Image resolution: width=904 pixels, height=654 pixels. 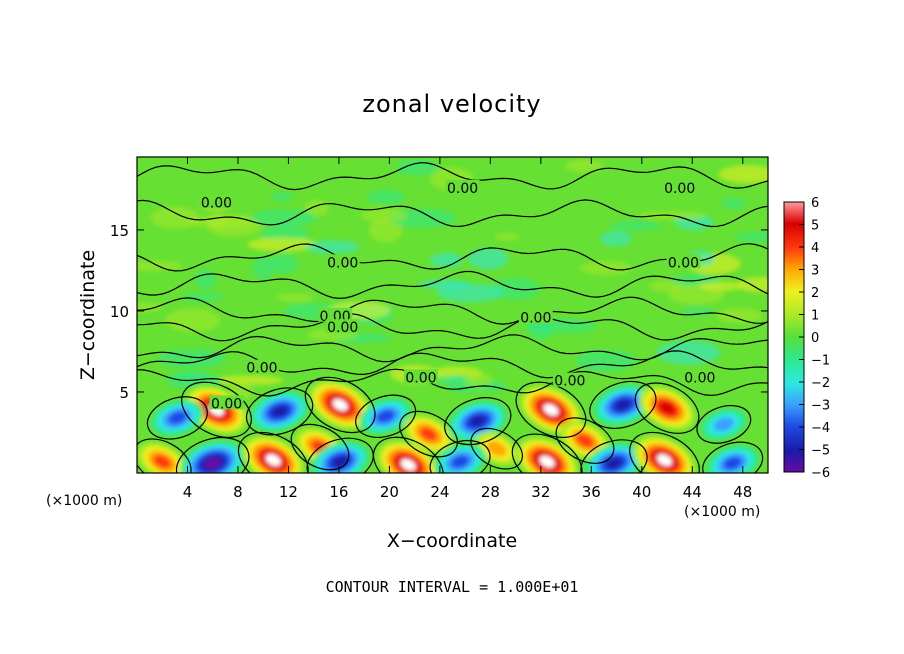 What do you see at coordinates (820, 473) in the screenshot?
I see `colorbar-tick-label: −6` at bounding box center [820, 473].